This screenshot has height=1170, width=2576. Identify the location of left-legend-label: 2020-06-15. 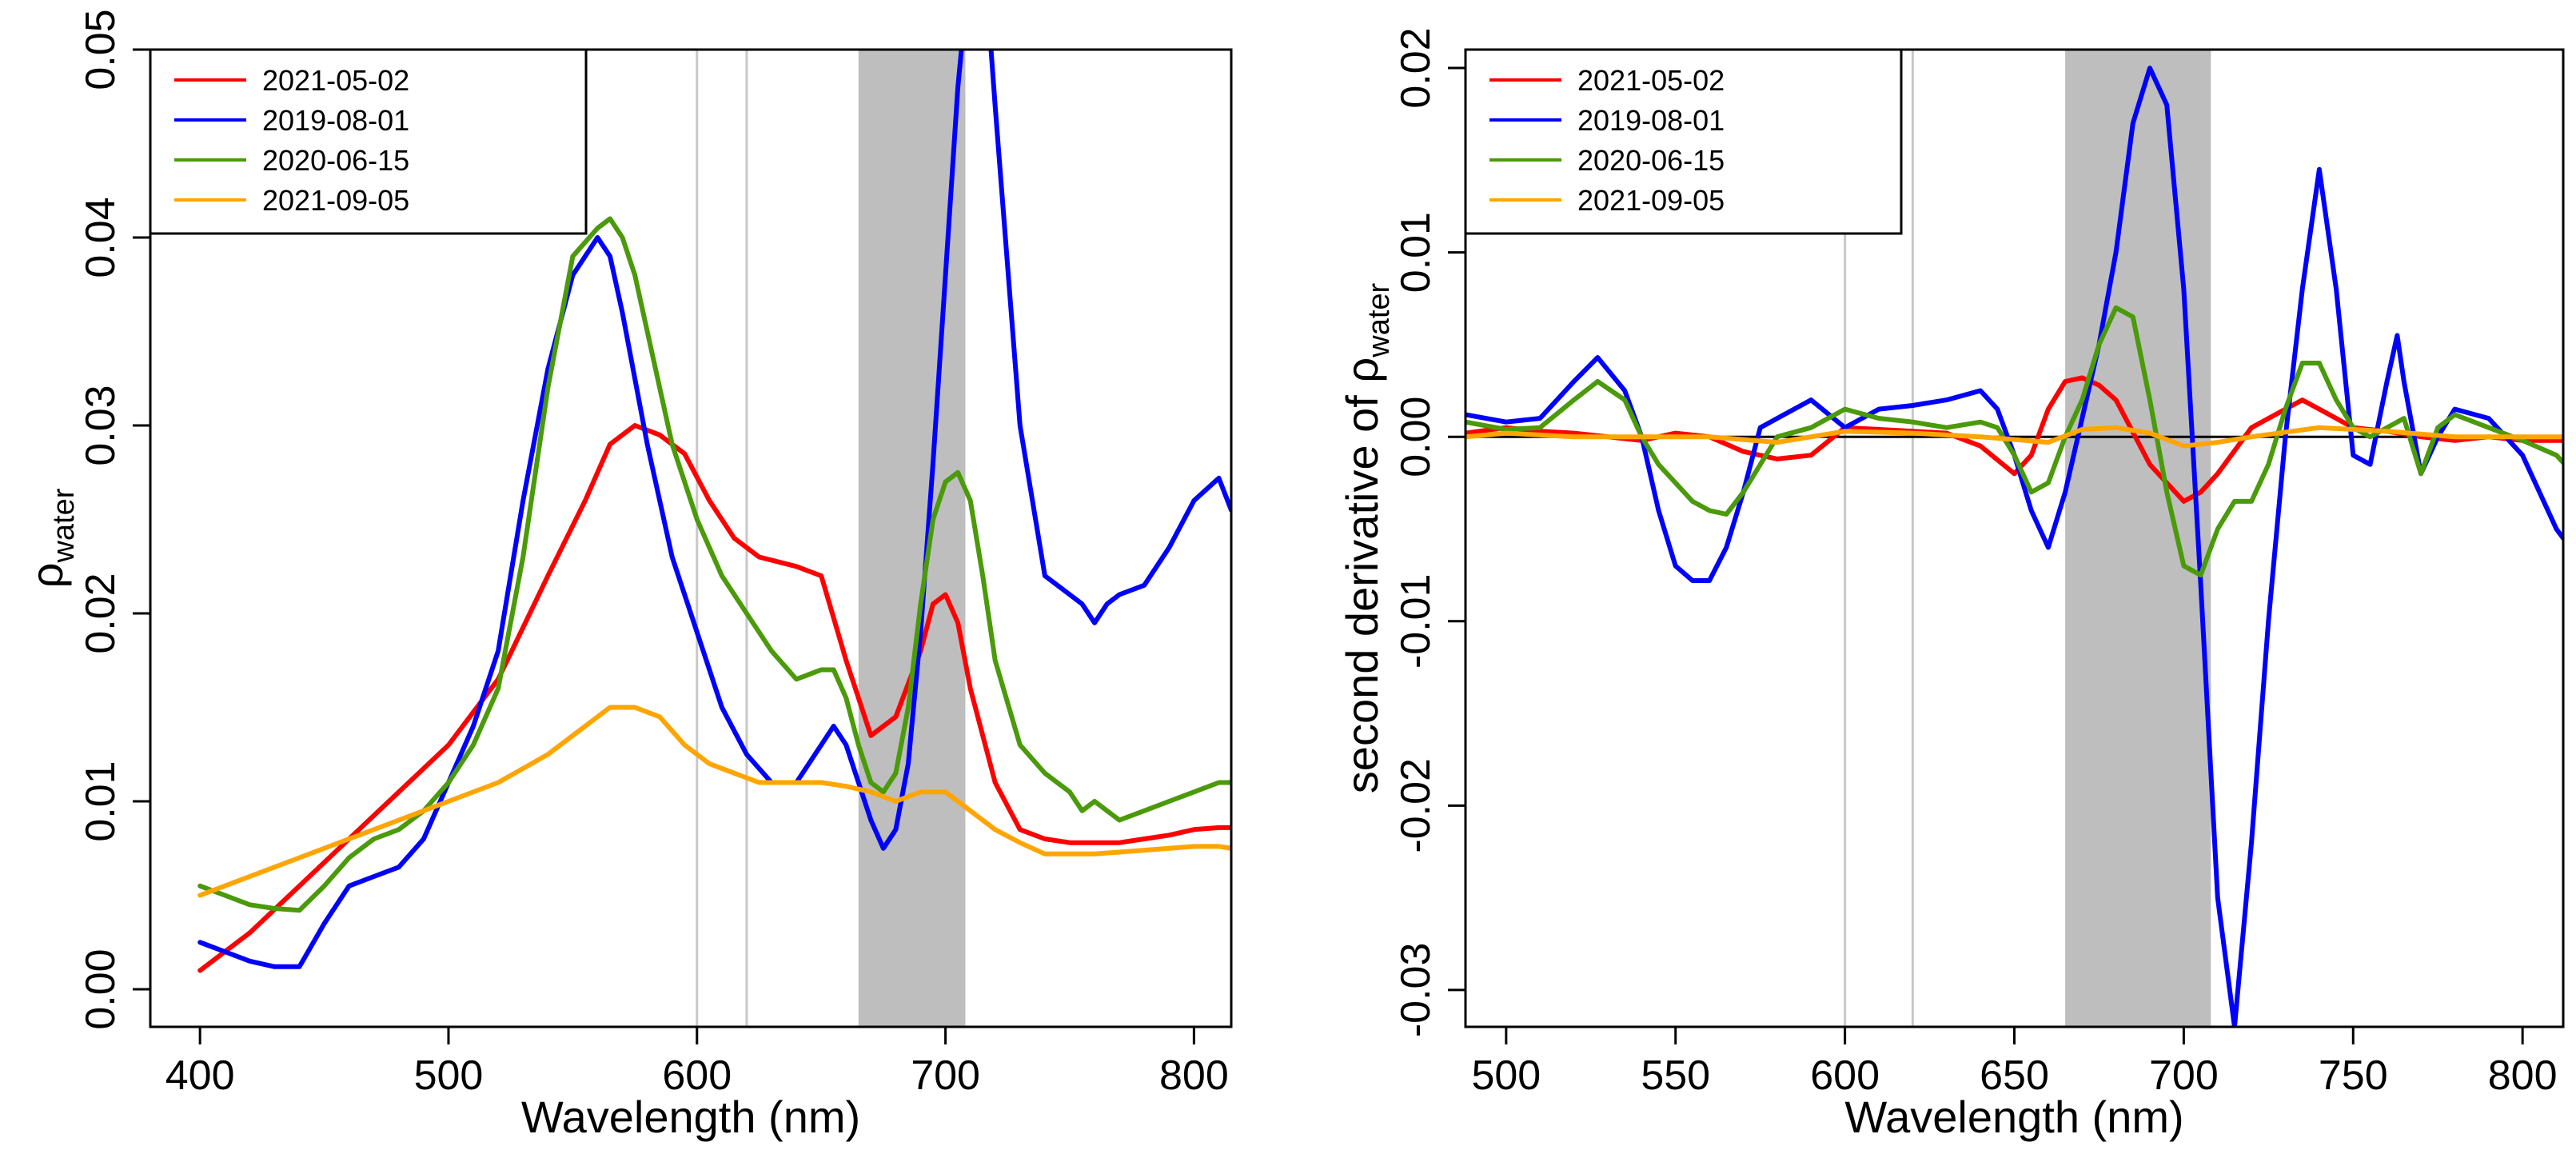
(335, 160).